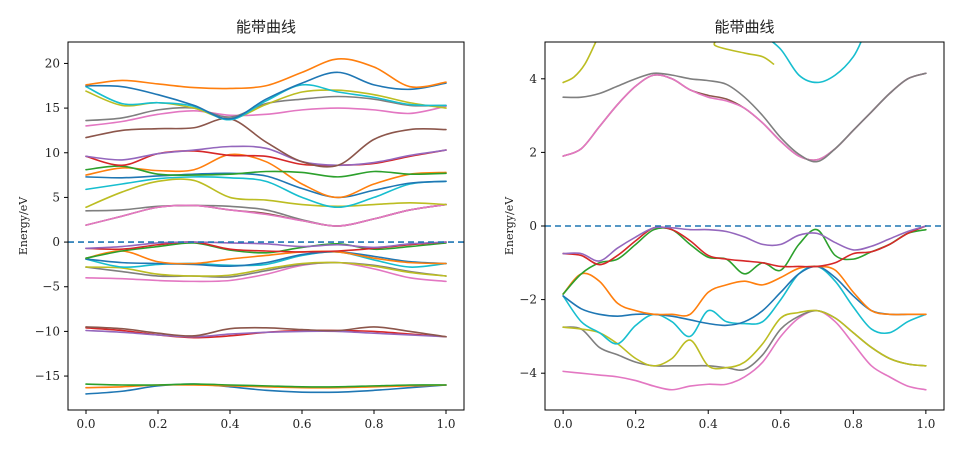 The width and height of the screenshot is (962, 452). What do you see at coordinates (52, 108) in the screenshot?
I see `y-tick-label: 15` at bounding box center [52, 108].